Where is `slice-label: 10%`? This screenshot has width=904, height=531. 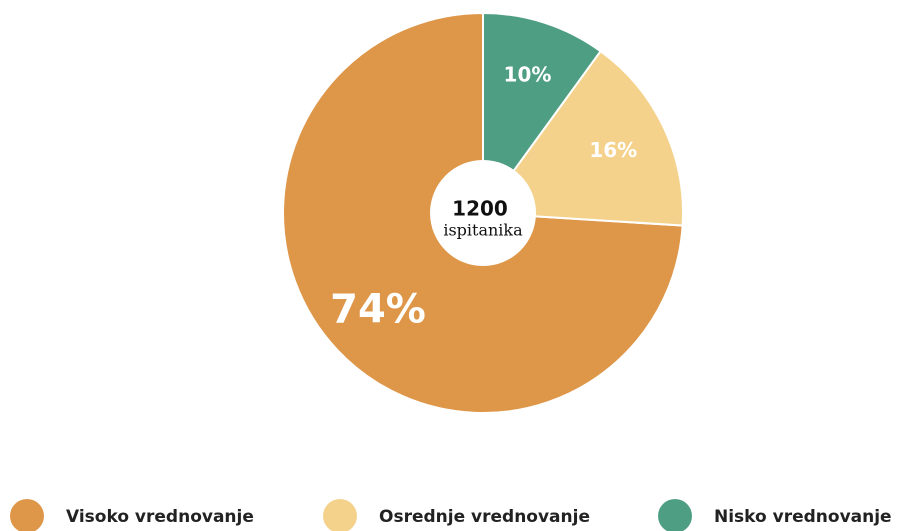
slice-label: 10% is located at coordinates (528, 75).